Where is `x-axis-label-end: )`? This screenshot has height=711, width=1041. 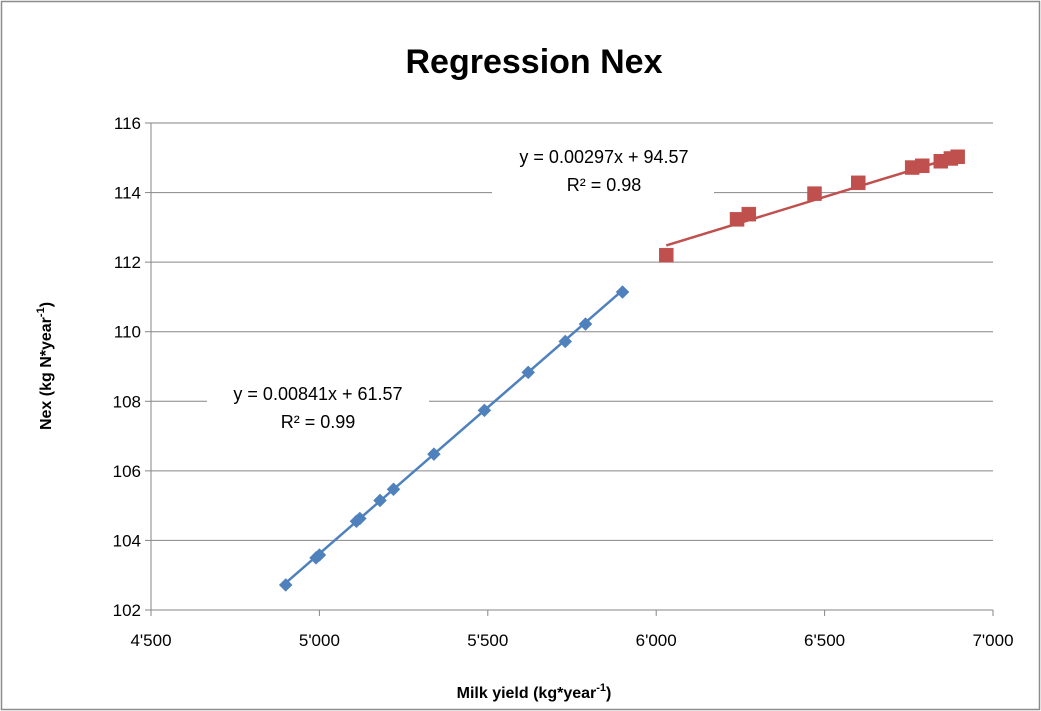
x-axis-label-end: ) is located at coordinates (608, 693).